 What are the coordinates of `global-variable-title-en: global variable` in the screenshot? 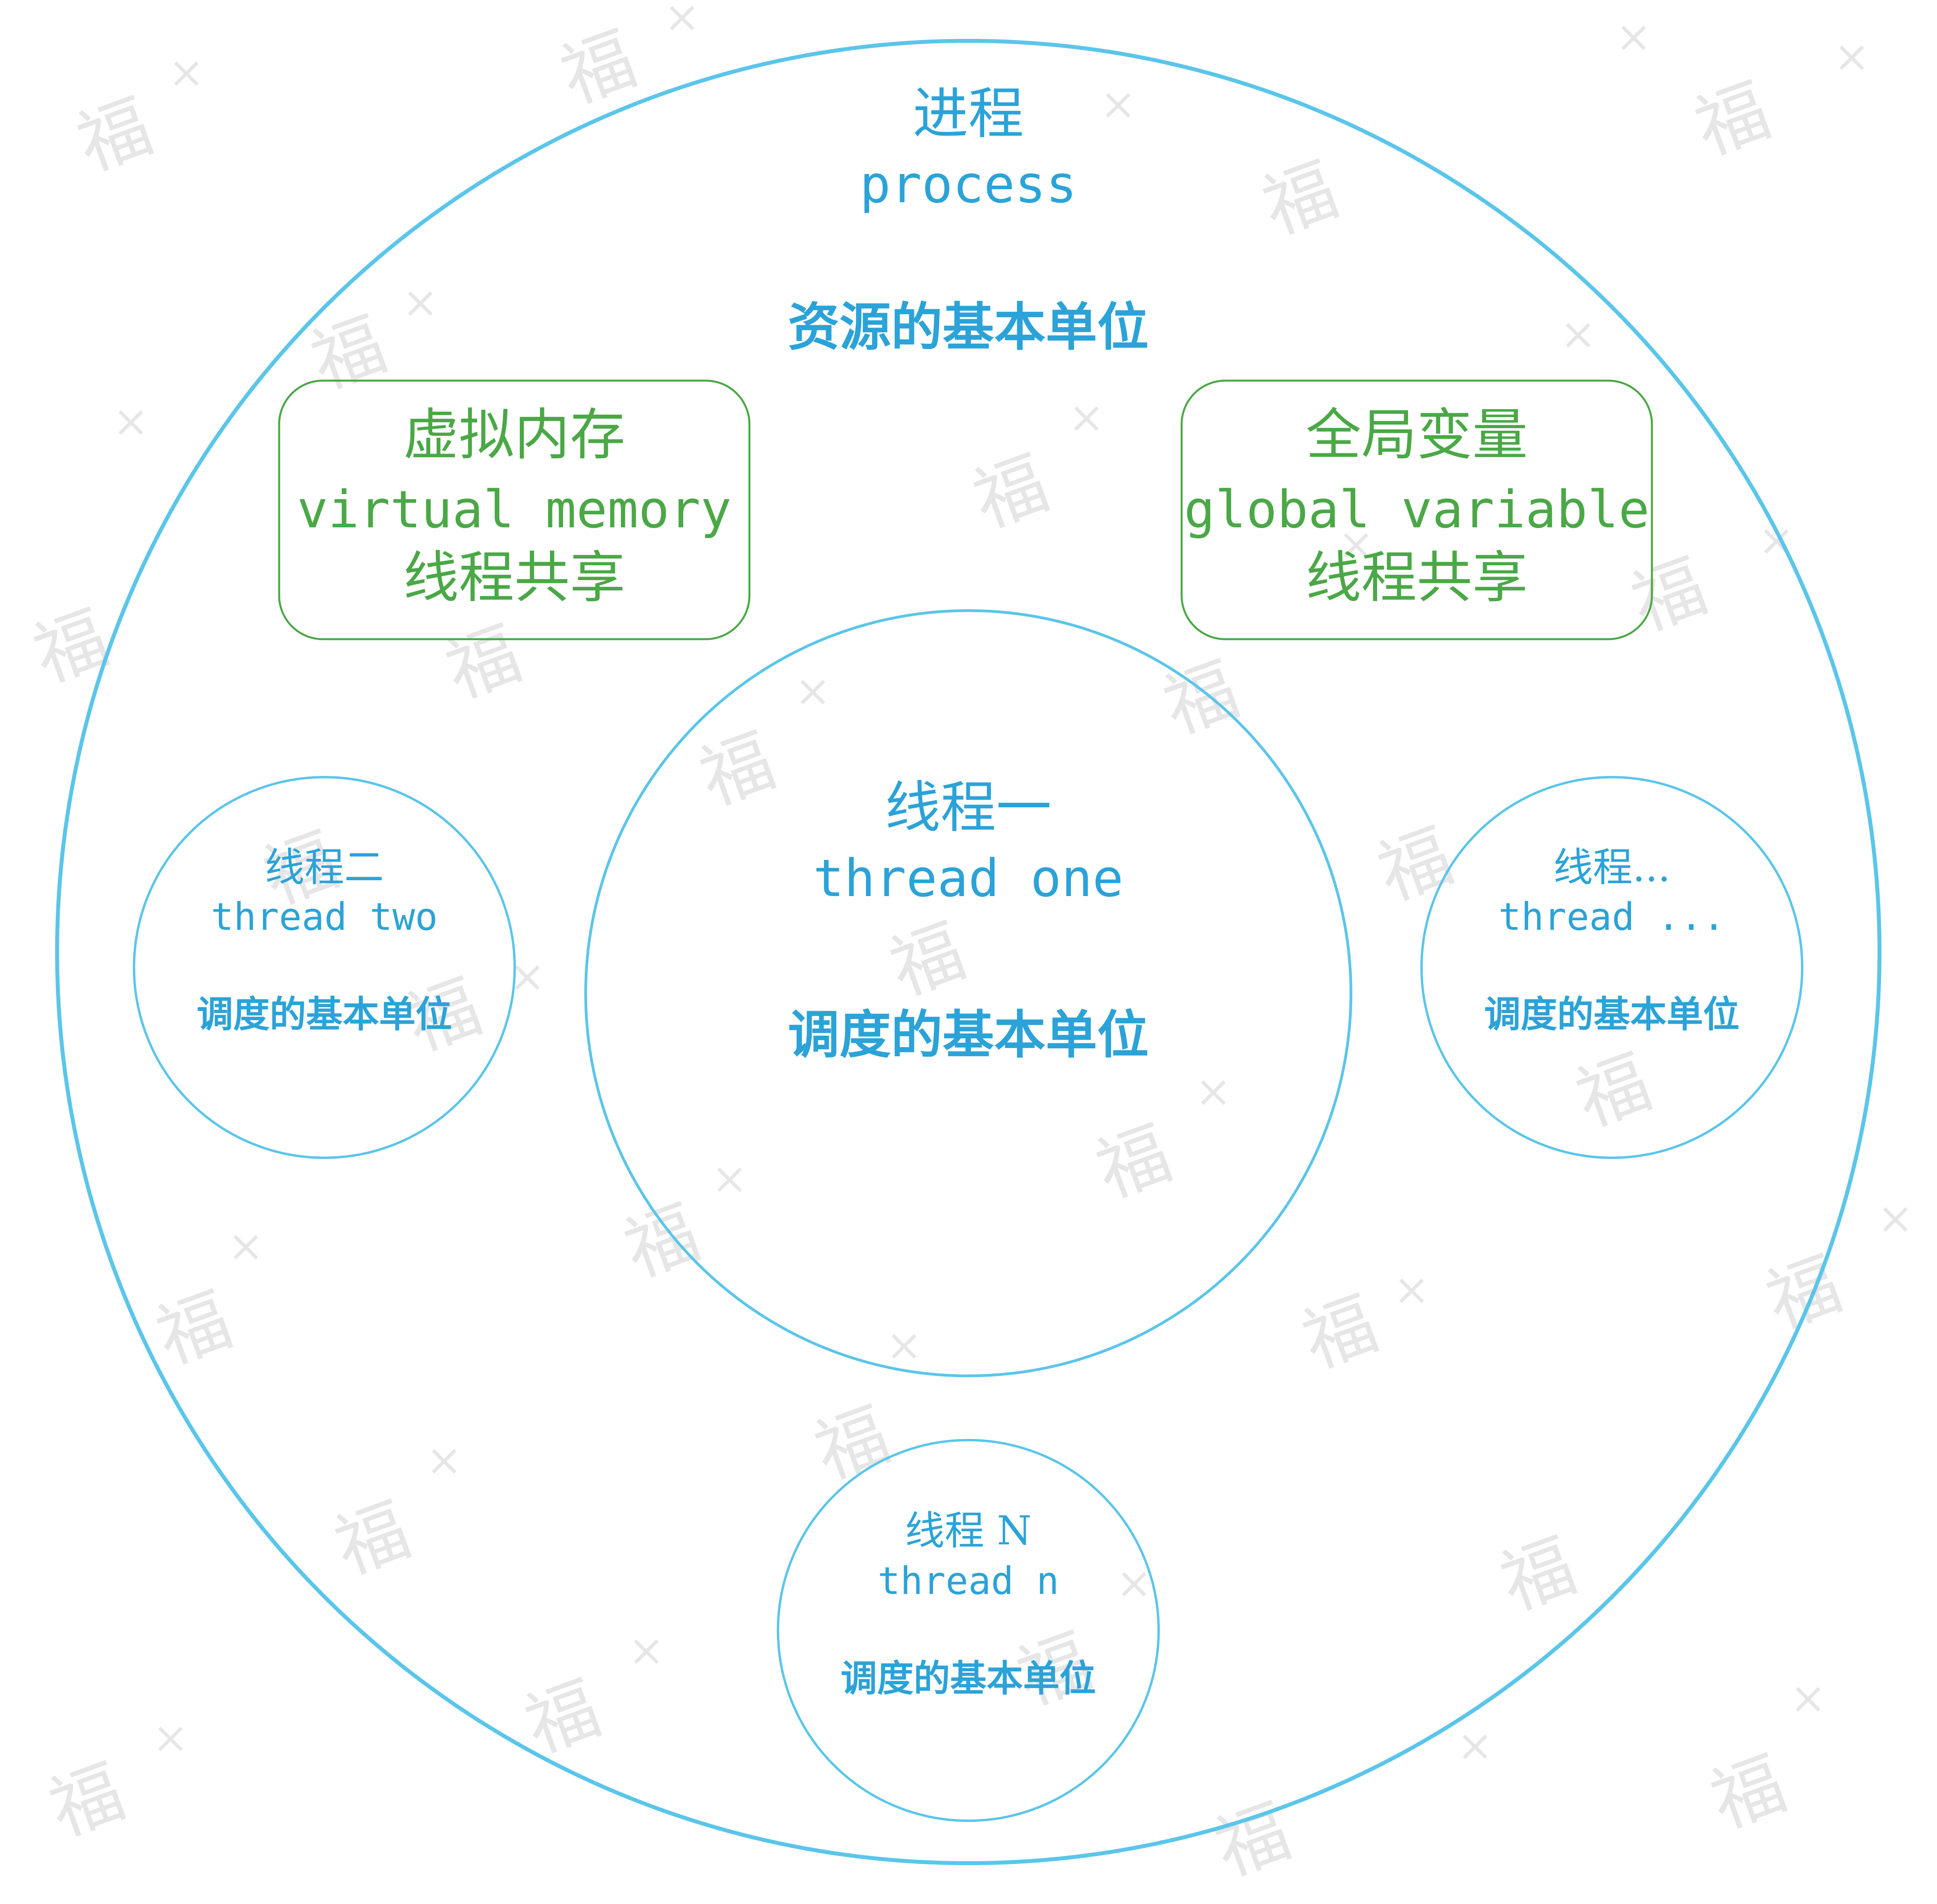 It's located at (1417, 510).